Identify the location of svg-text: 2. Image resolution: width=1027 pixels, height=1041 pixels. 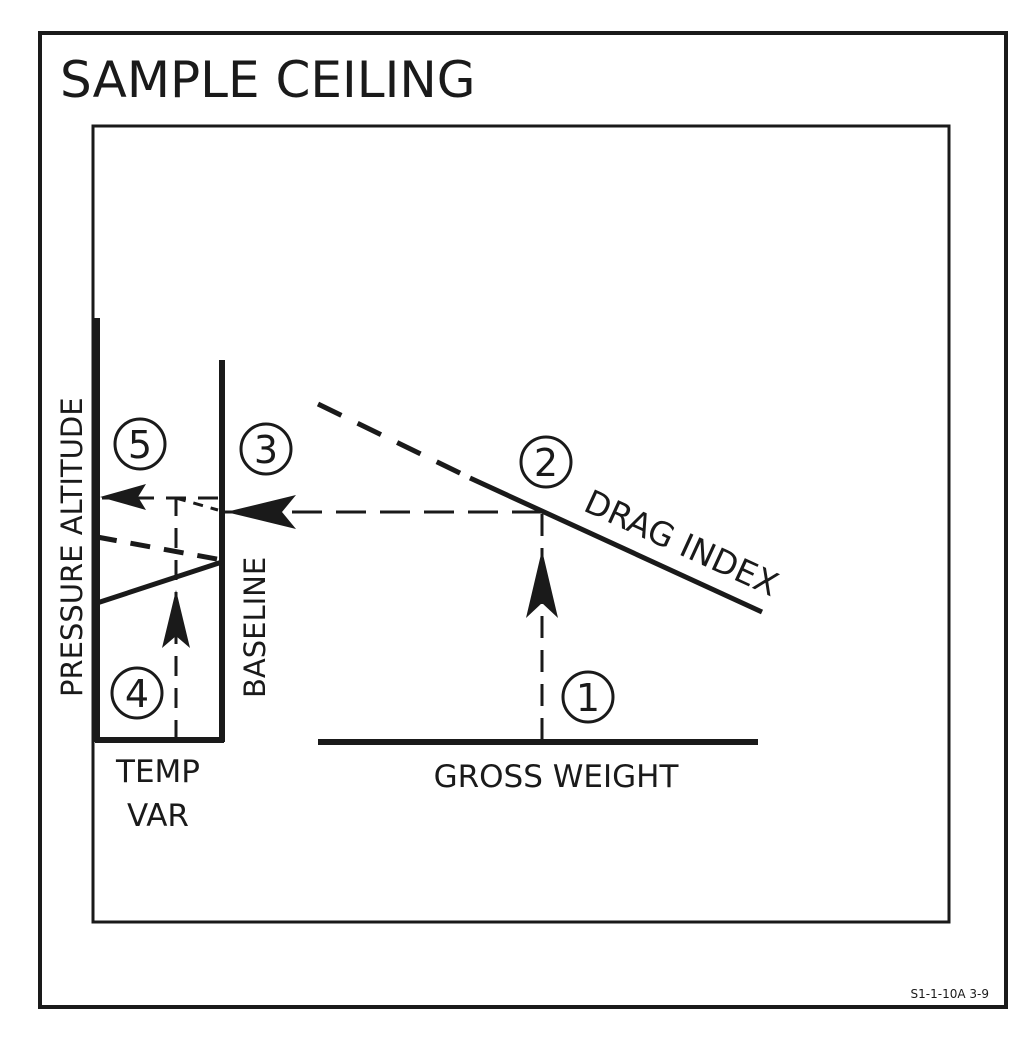
(546, 463).